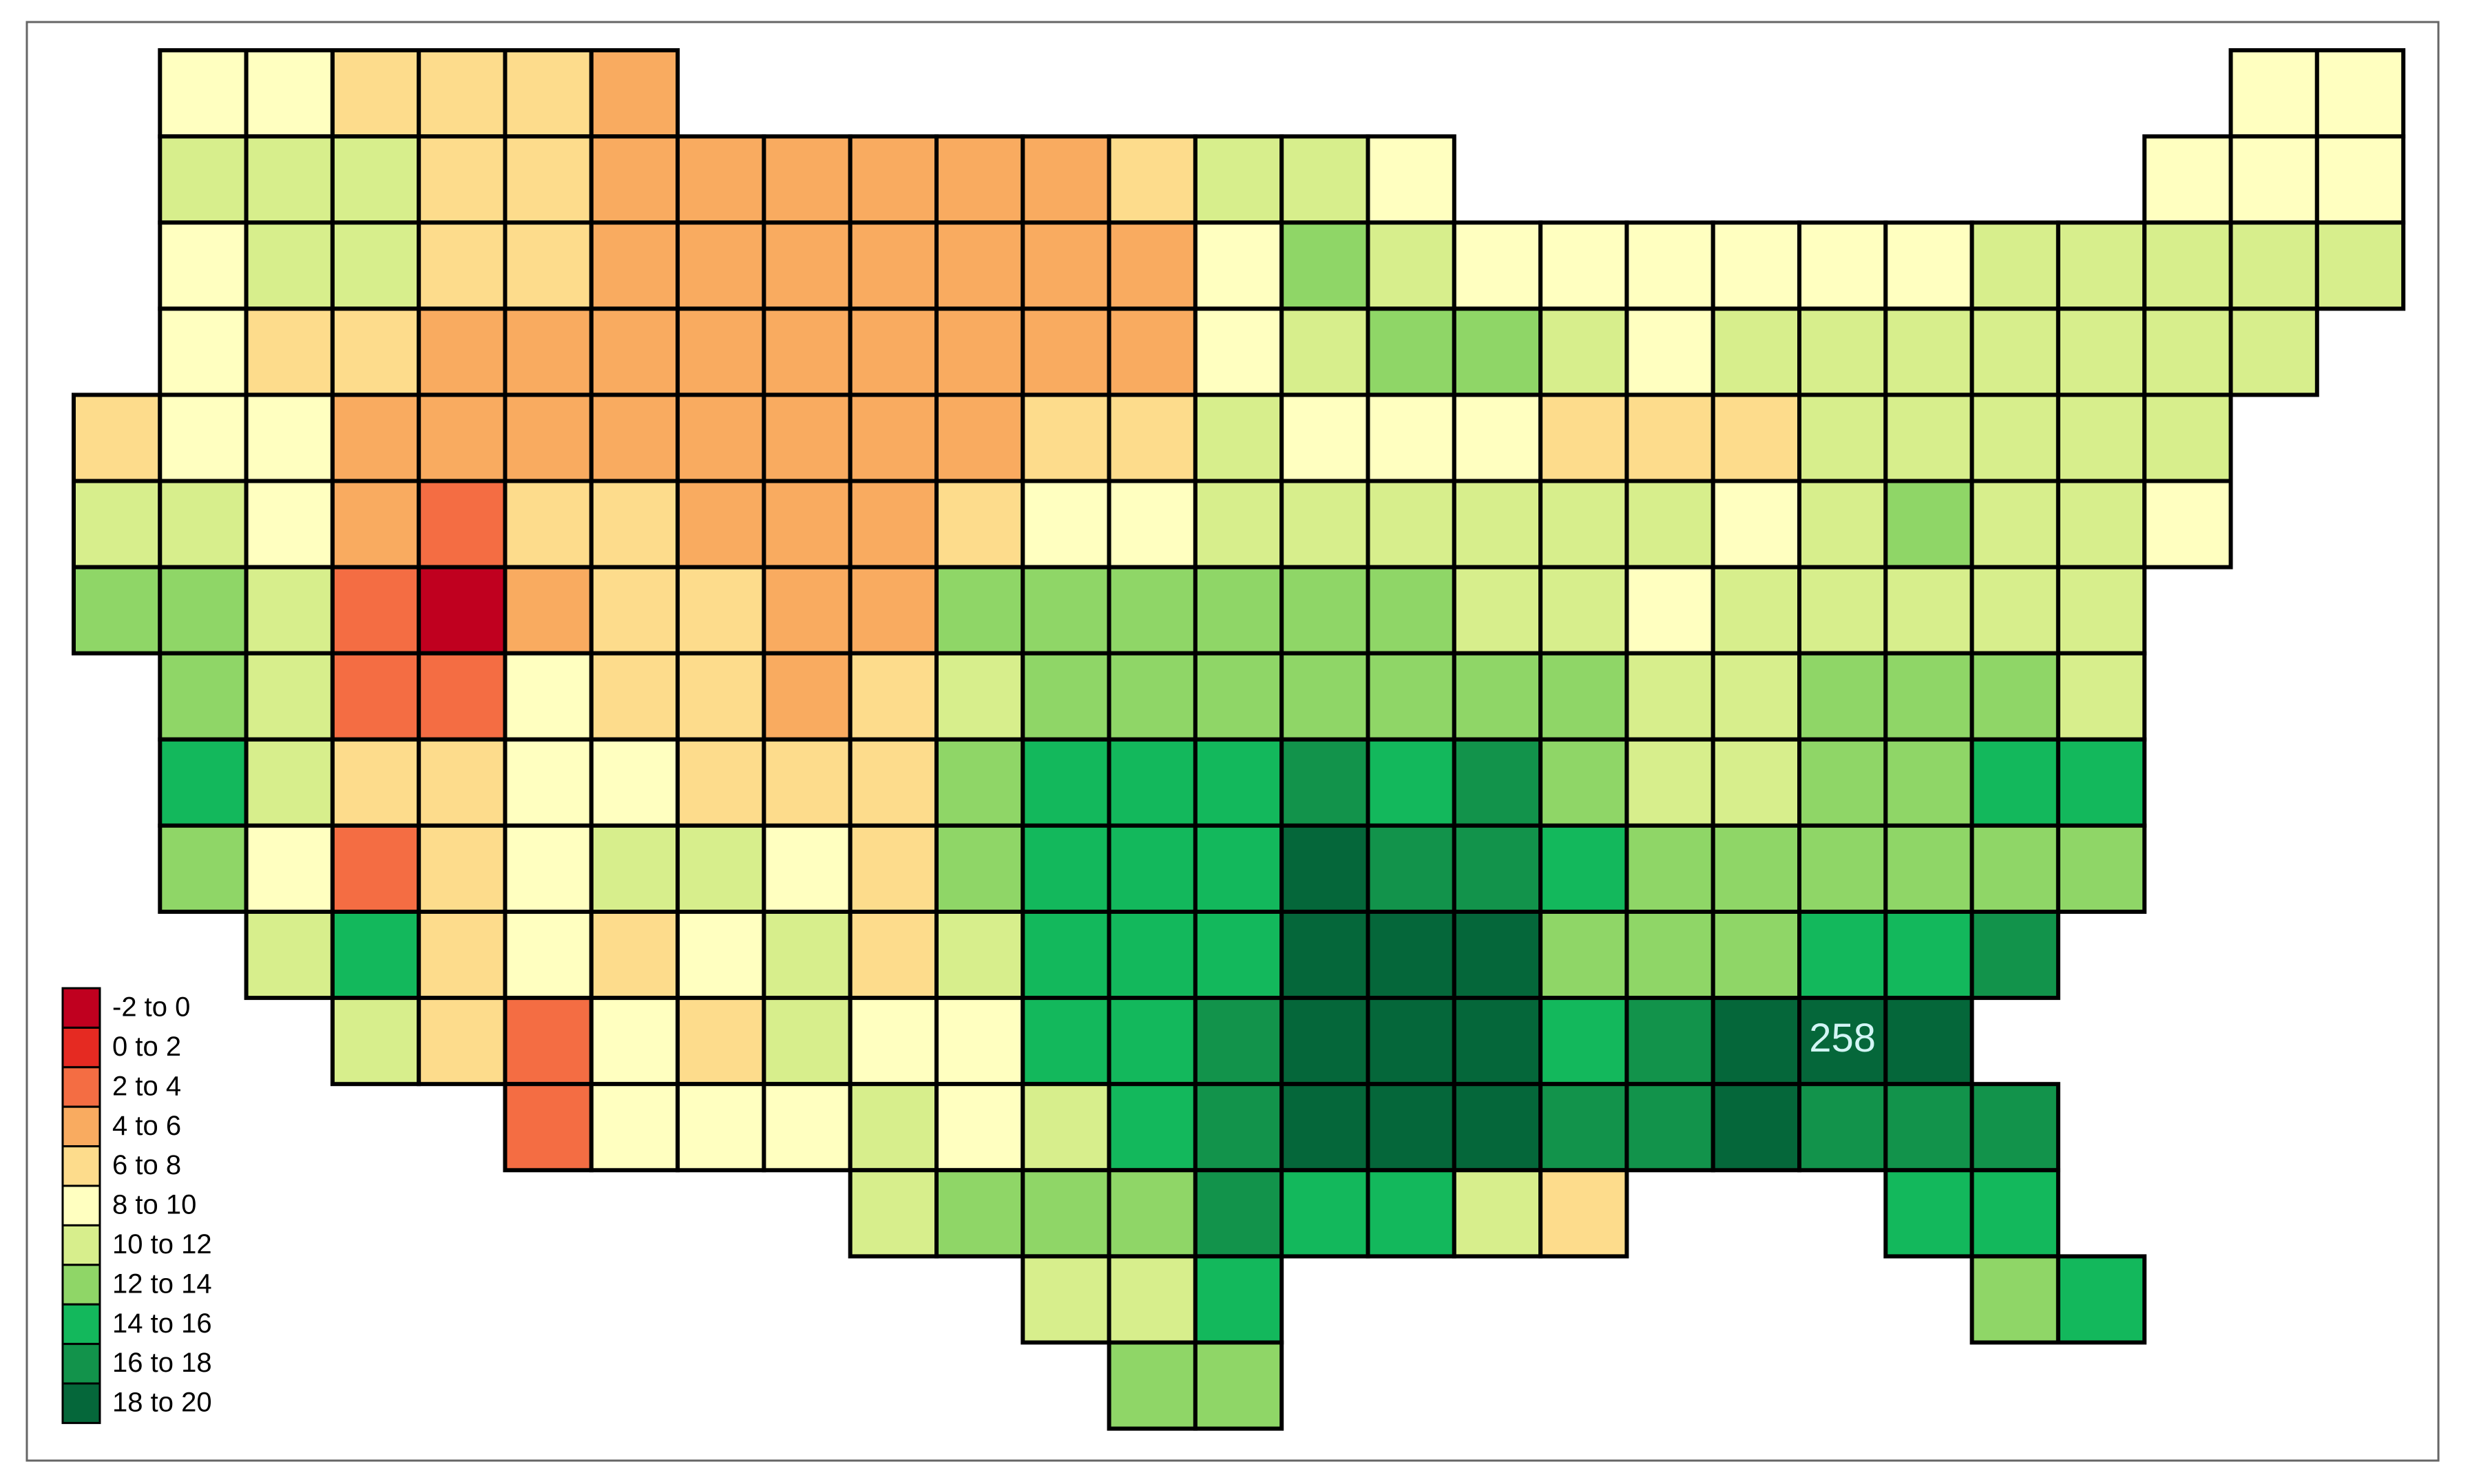  Describe the element at coordinates (146, 1047) in the screenshot. I see `legend-label: 0 to 2` at that location.